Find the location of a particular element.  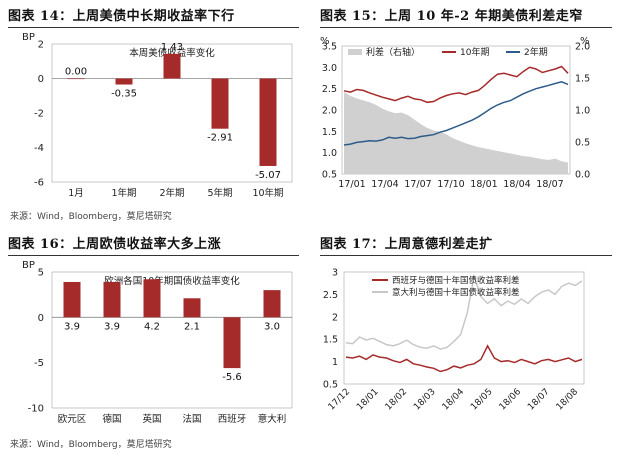

line-italy-germany is located at coordinates (464, 311).